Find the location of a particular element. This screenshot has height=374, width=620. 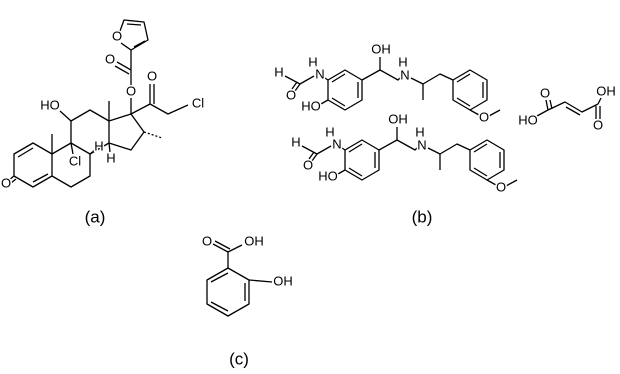

molecule-c-bonds is located at coordinates (239, 278).